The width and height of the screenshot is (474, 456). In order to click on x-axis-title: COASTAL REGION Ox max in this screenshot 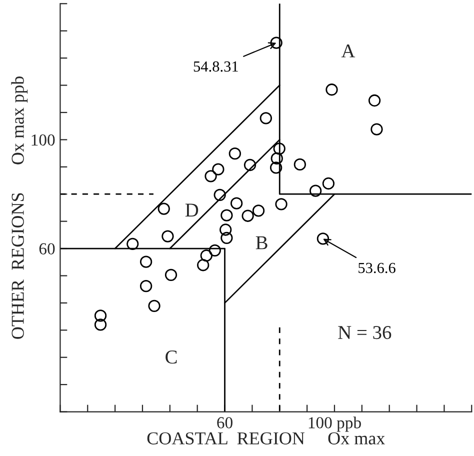, I will do `click(266, 438)`.